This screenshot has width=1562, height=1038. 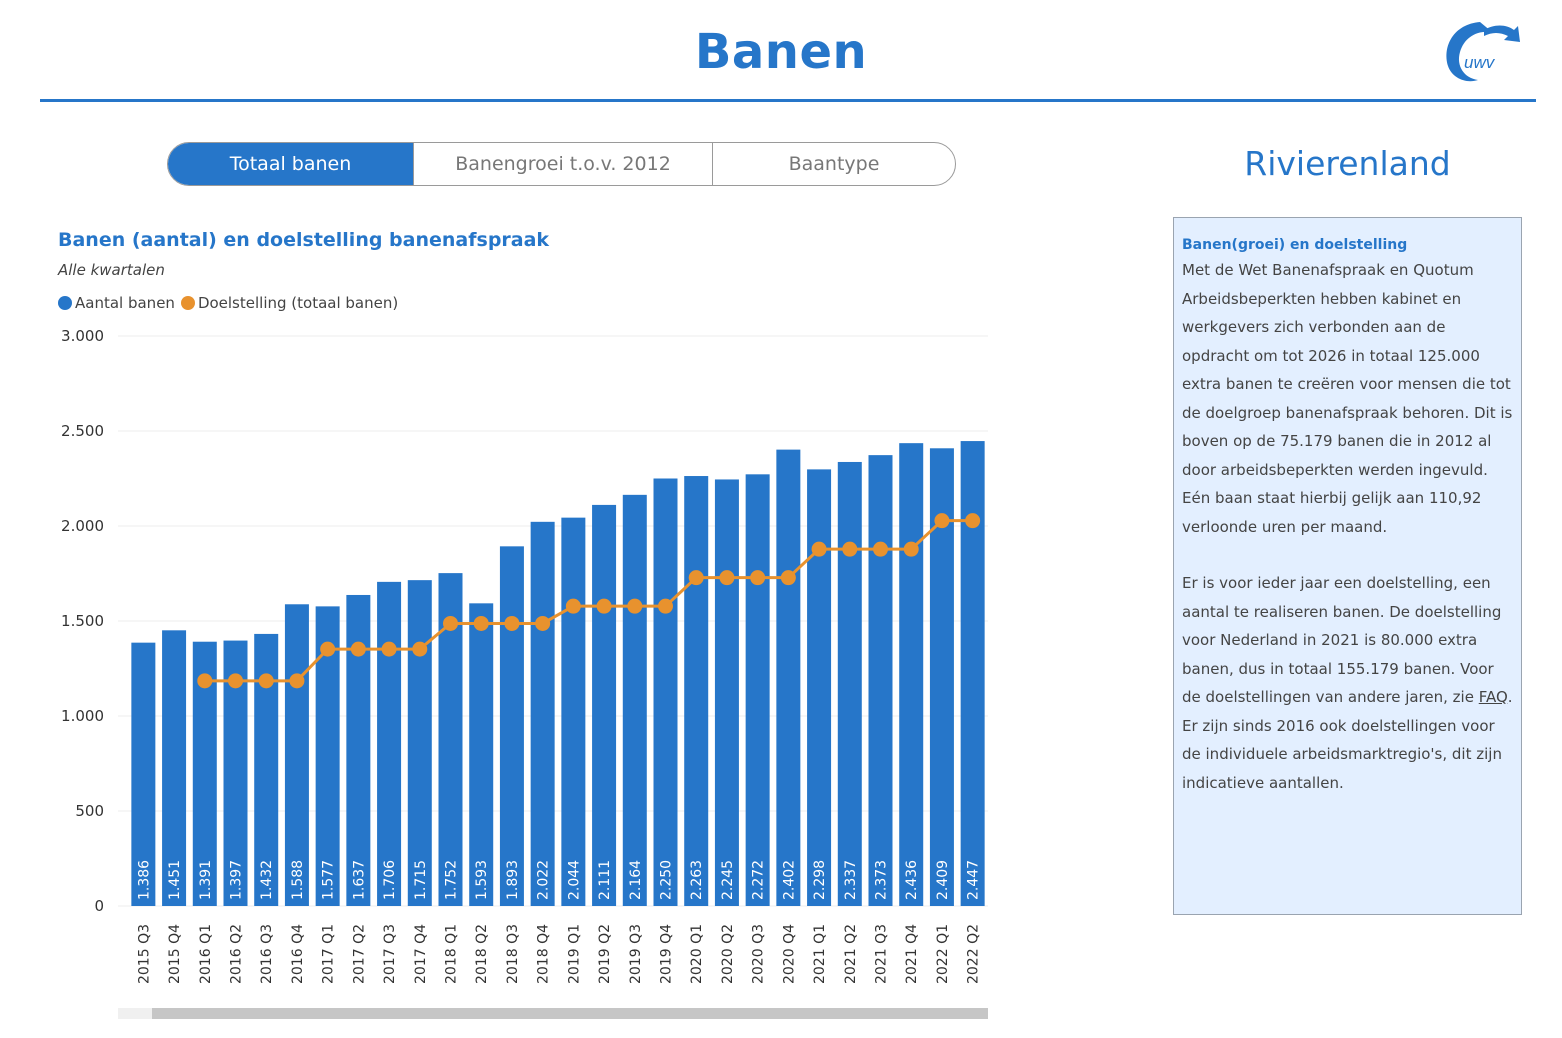 I want to click on x-tick-label: 2016 Q3, so click(x=267, y=954).